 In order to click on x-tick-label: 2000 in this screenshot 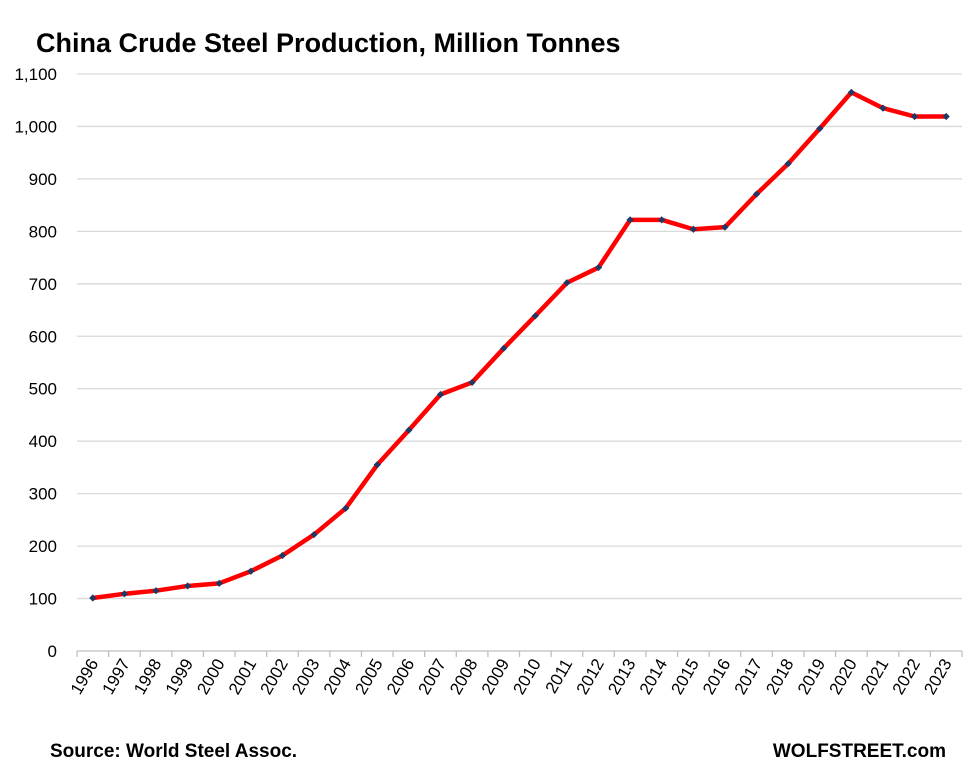, I will do `click(210, 677)`.